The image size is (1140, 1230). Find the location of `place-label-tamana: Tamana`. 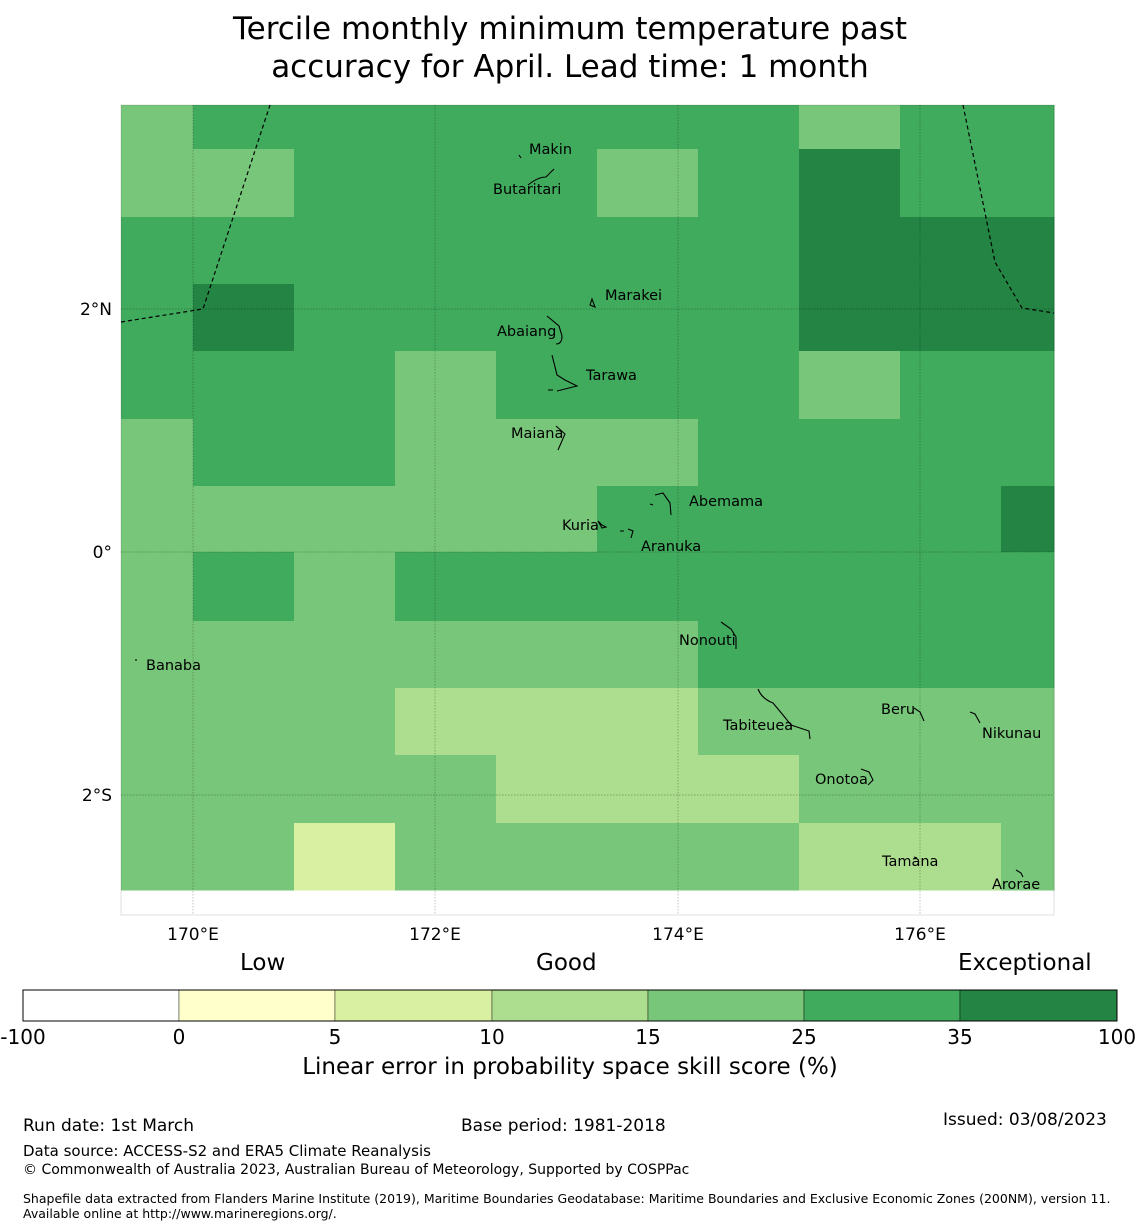

place-label-tamana: Tamana is located at coordinates (909, 862).